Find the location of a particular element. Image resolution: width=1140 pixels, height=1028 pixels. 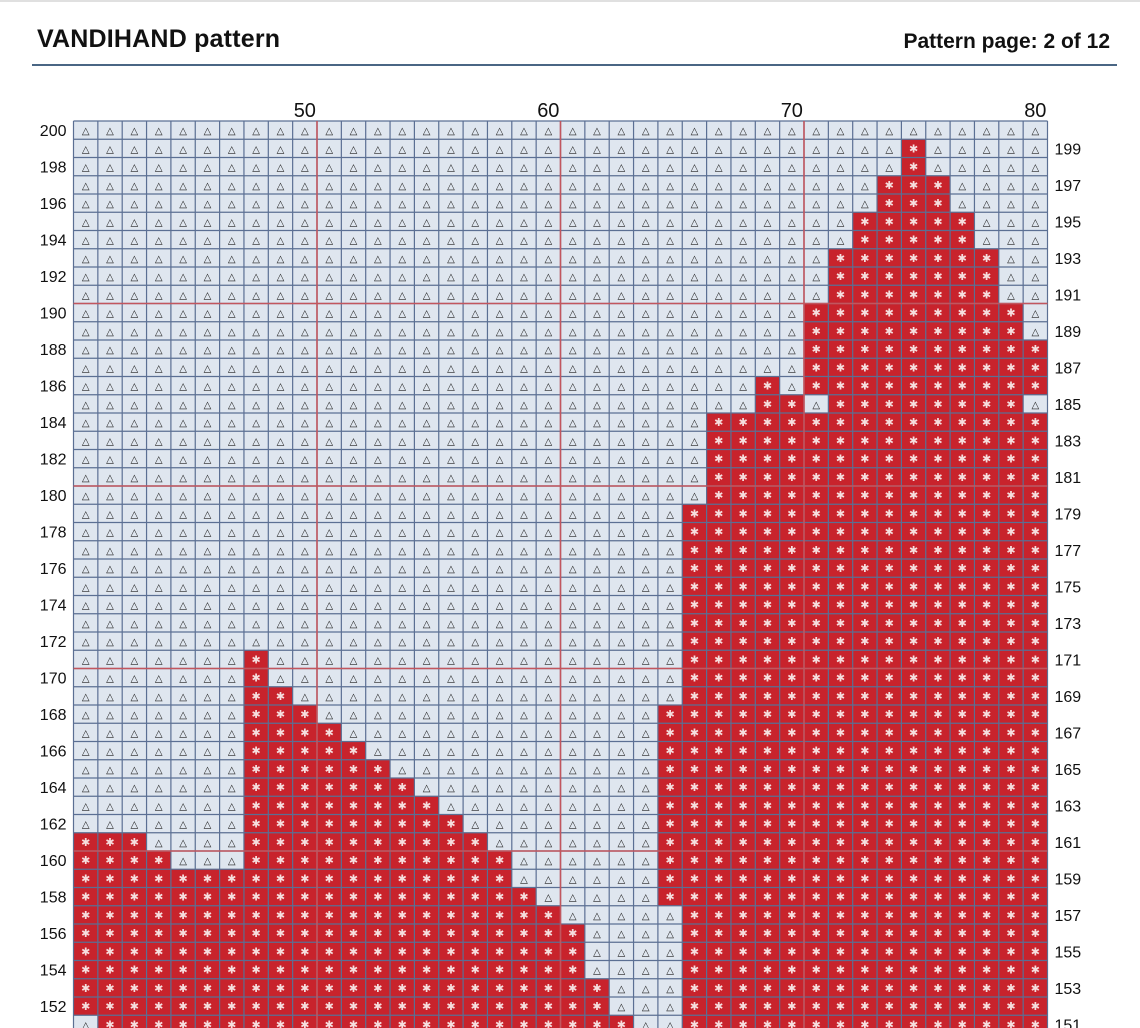

row-number-label-left: 168 is located at coordinates (53, 715).